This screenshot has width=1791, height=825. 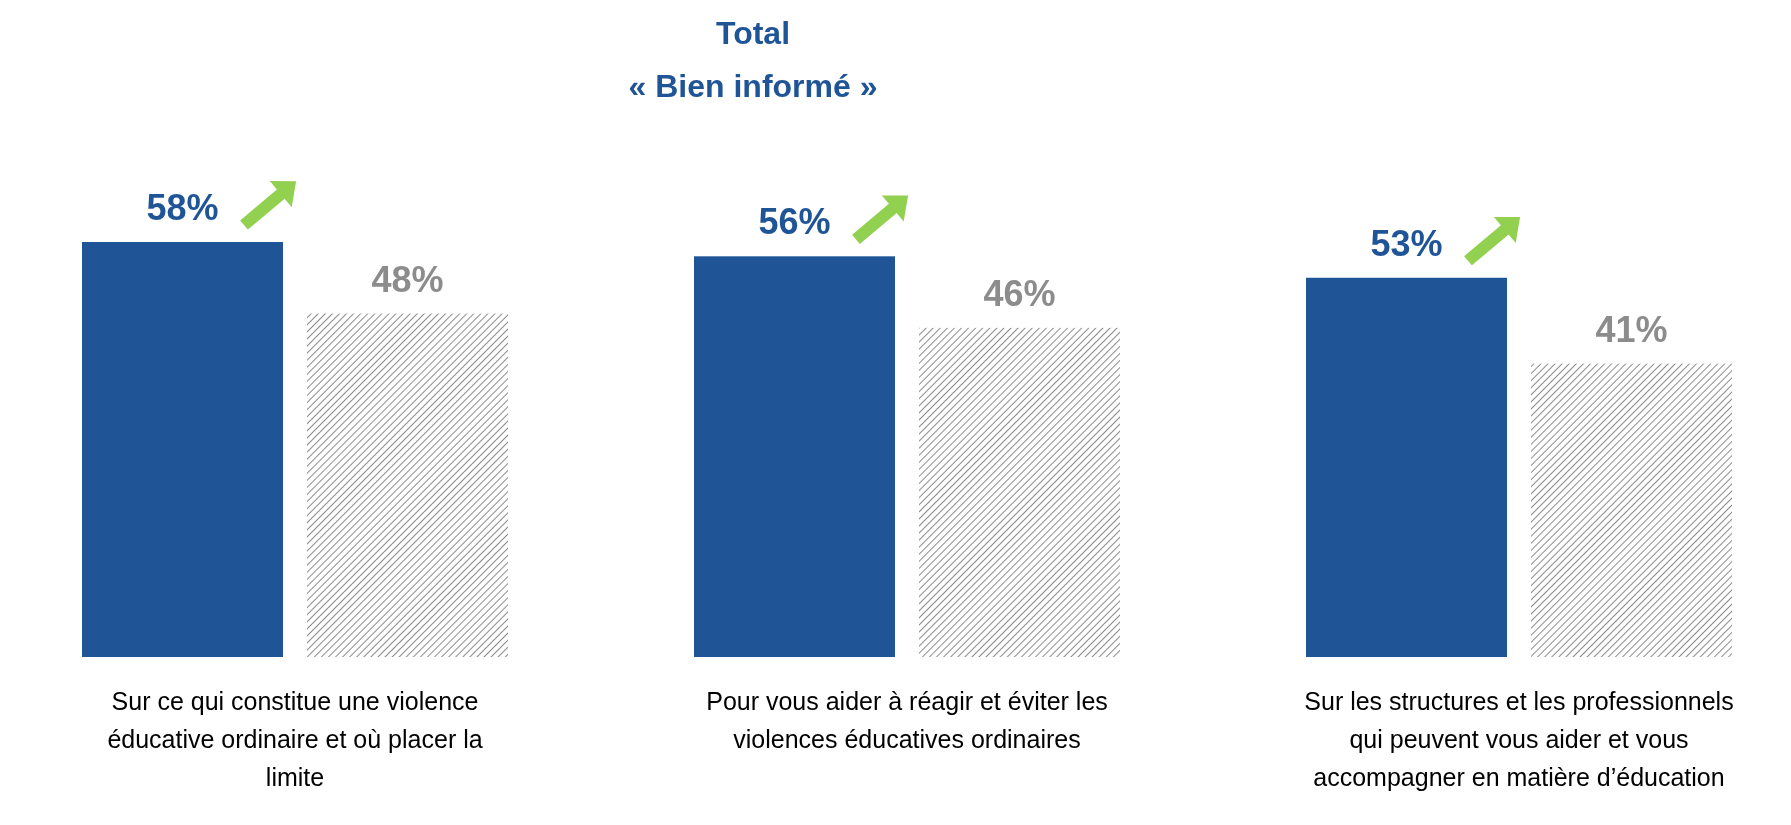 I want to click on data-label: 58%, so click(x=182, y=207).